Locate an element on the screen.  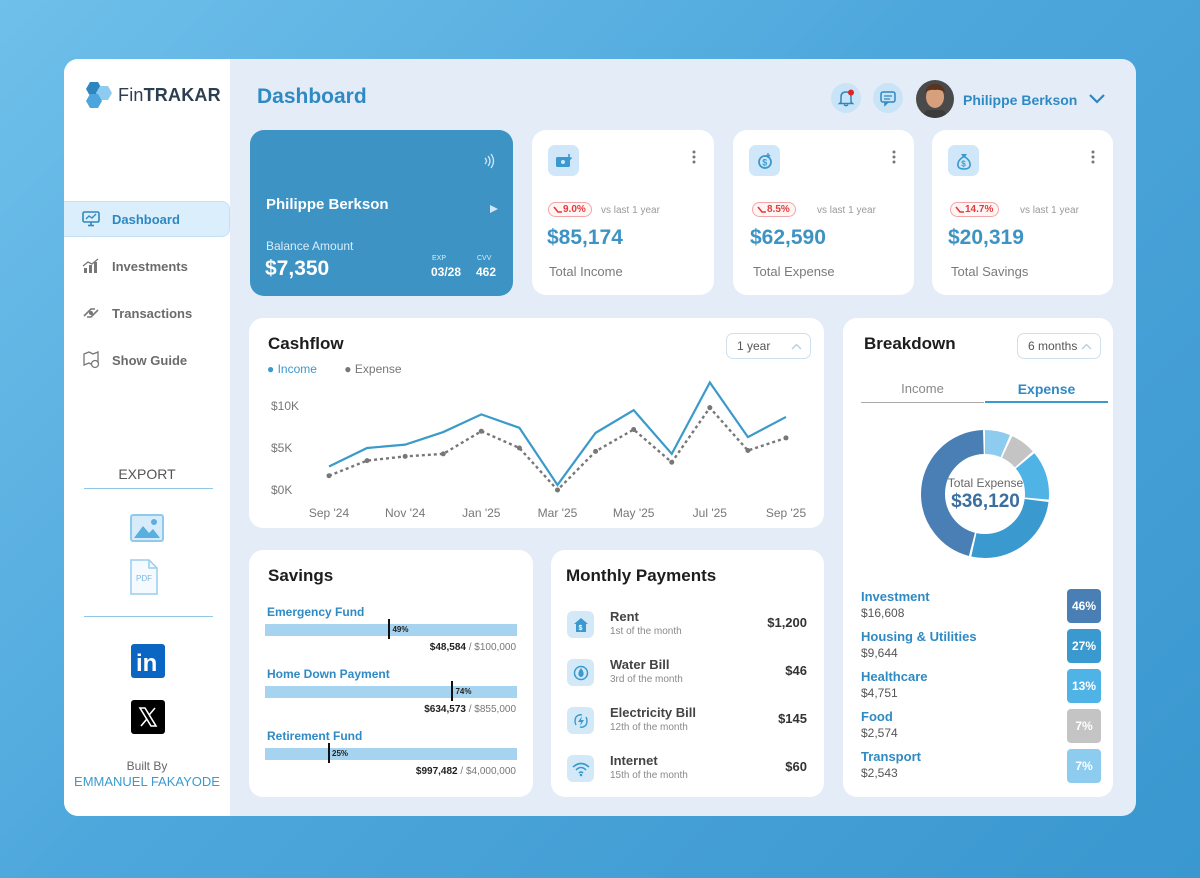
sidebar-item-transactions: Transactions is located at coordinates (147, 313).